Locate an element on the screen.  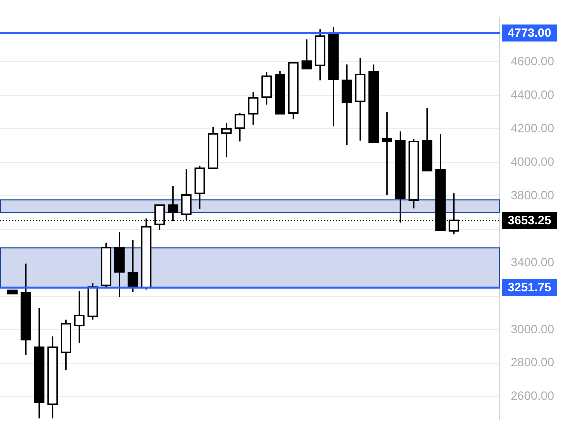
y-tick-label: 4400.00 is located at coordinates (533, 95).